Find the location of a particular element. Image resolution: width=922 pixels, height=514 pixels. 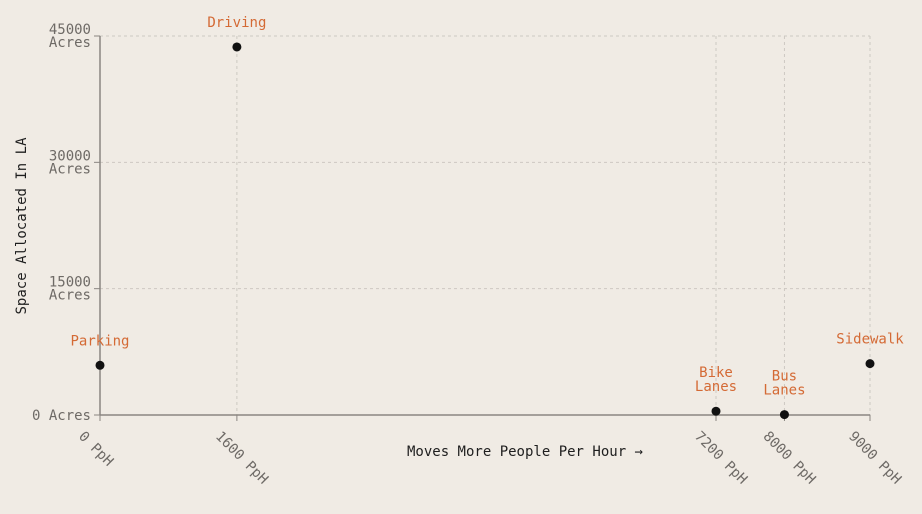

y-tick-label: 30000 Acres is located at coordinates (70, 162).